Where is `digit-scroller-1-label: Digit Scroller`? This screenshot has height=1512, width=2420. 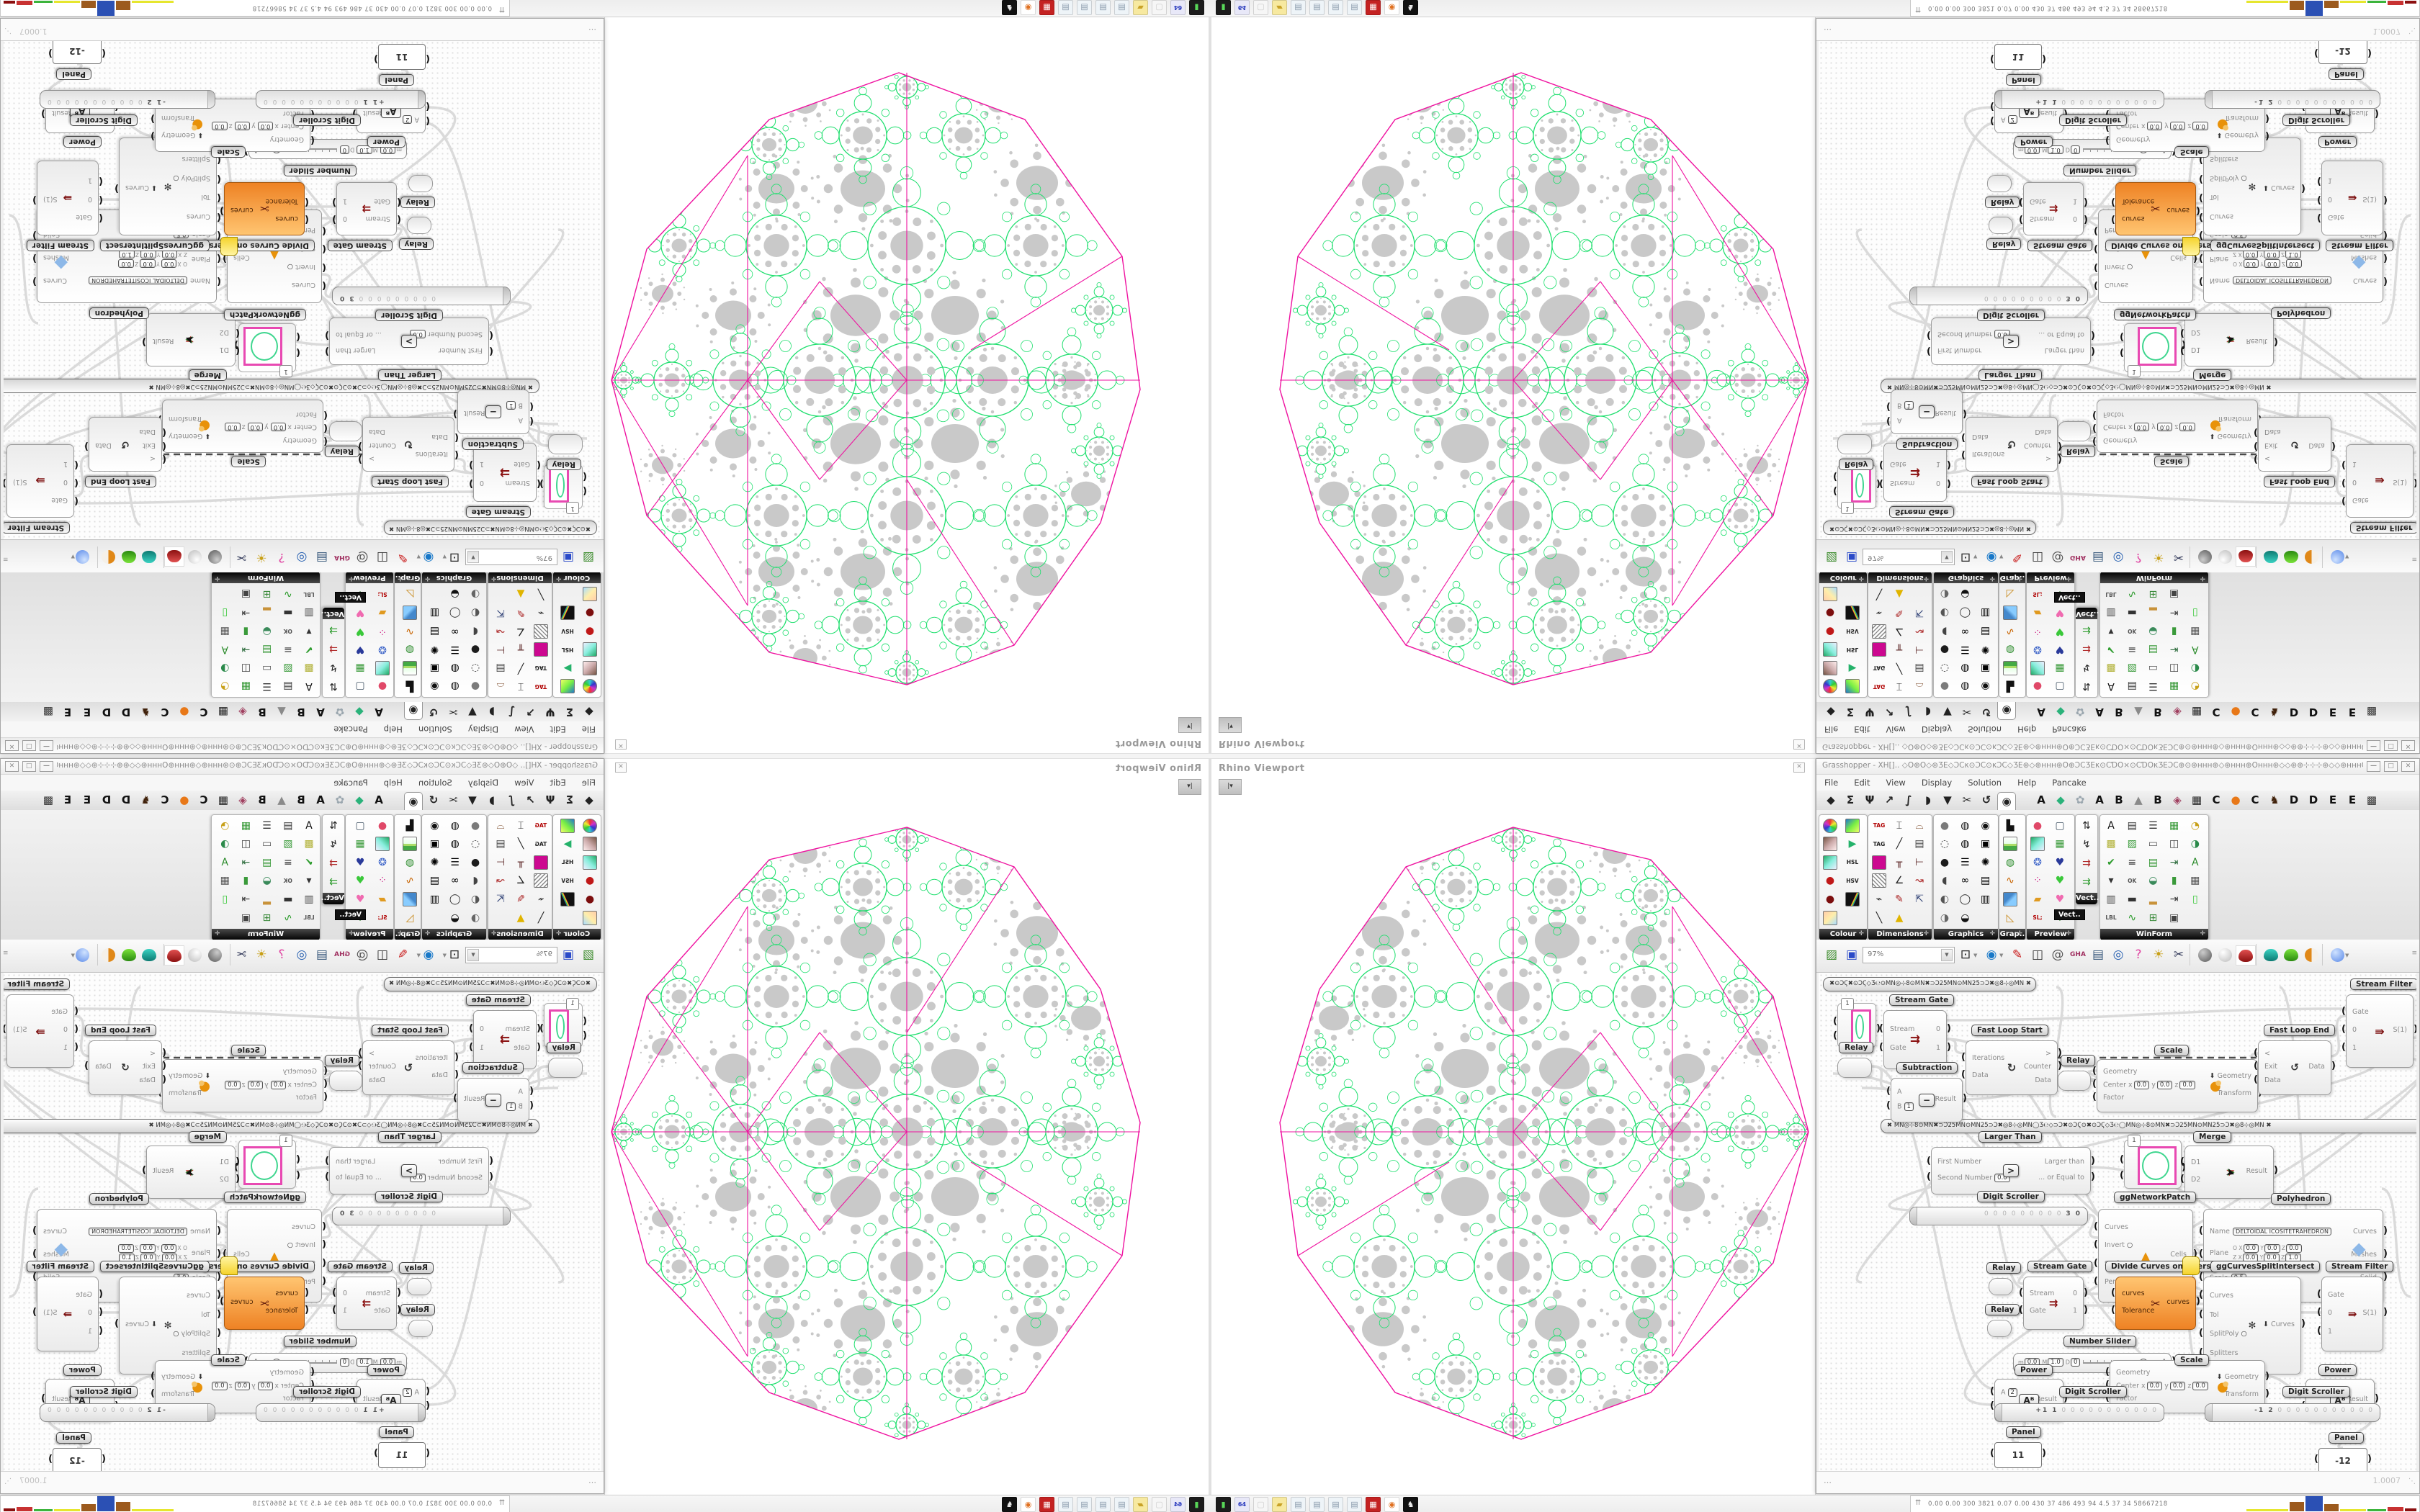
digit-scroller-1-label: Digit Scroller is located at coordinates (409, 315).